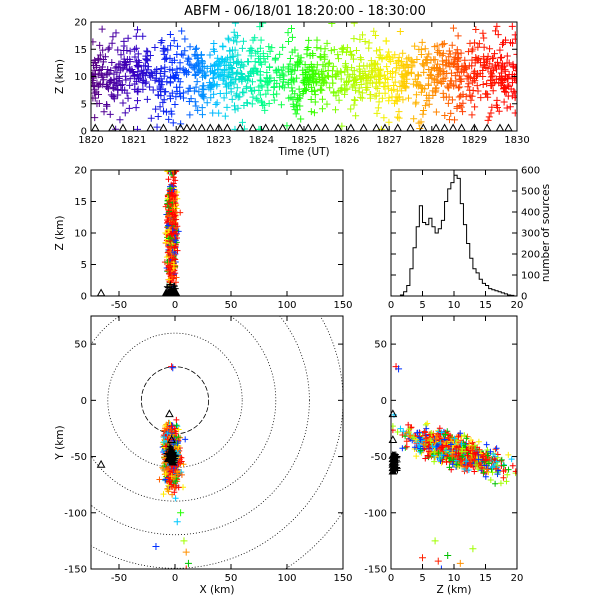  Describe the element at coordinates (218, 140) in the screenshot. I see `x-tick-label: 1823` at that location.